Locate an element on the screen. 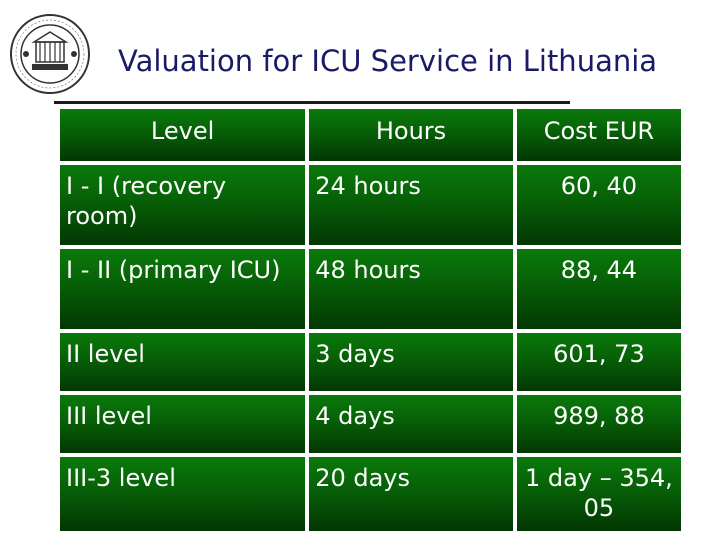 This screenshot has width=720, height=540. slide-title: Valuation for ICU Service in Lithuania is located at coordinates (388, 61).